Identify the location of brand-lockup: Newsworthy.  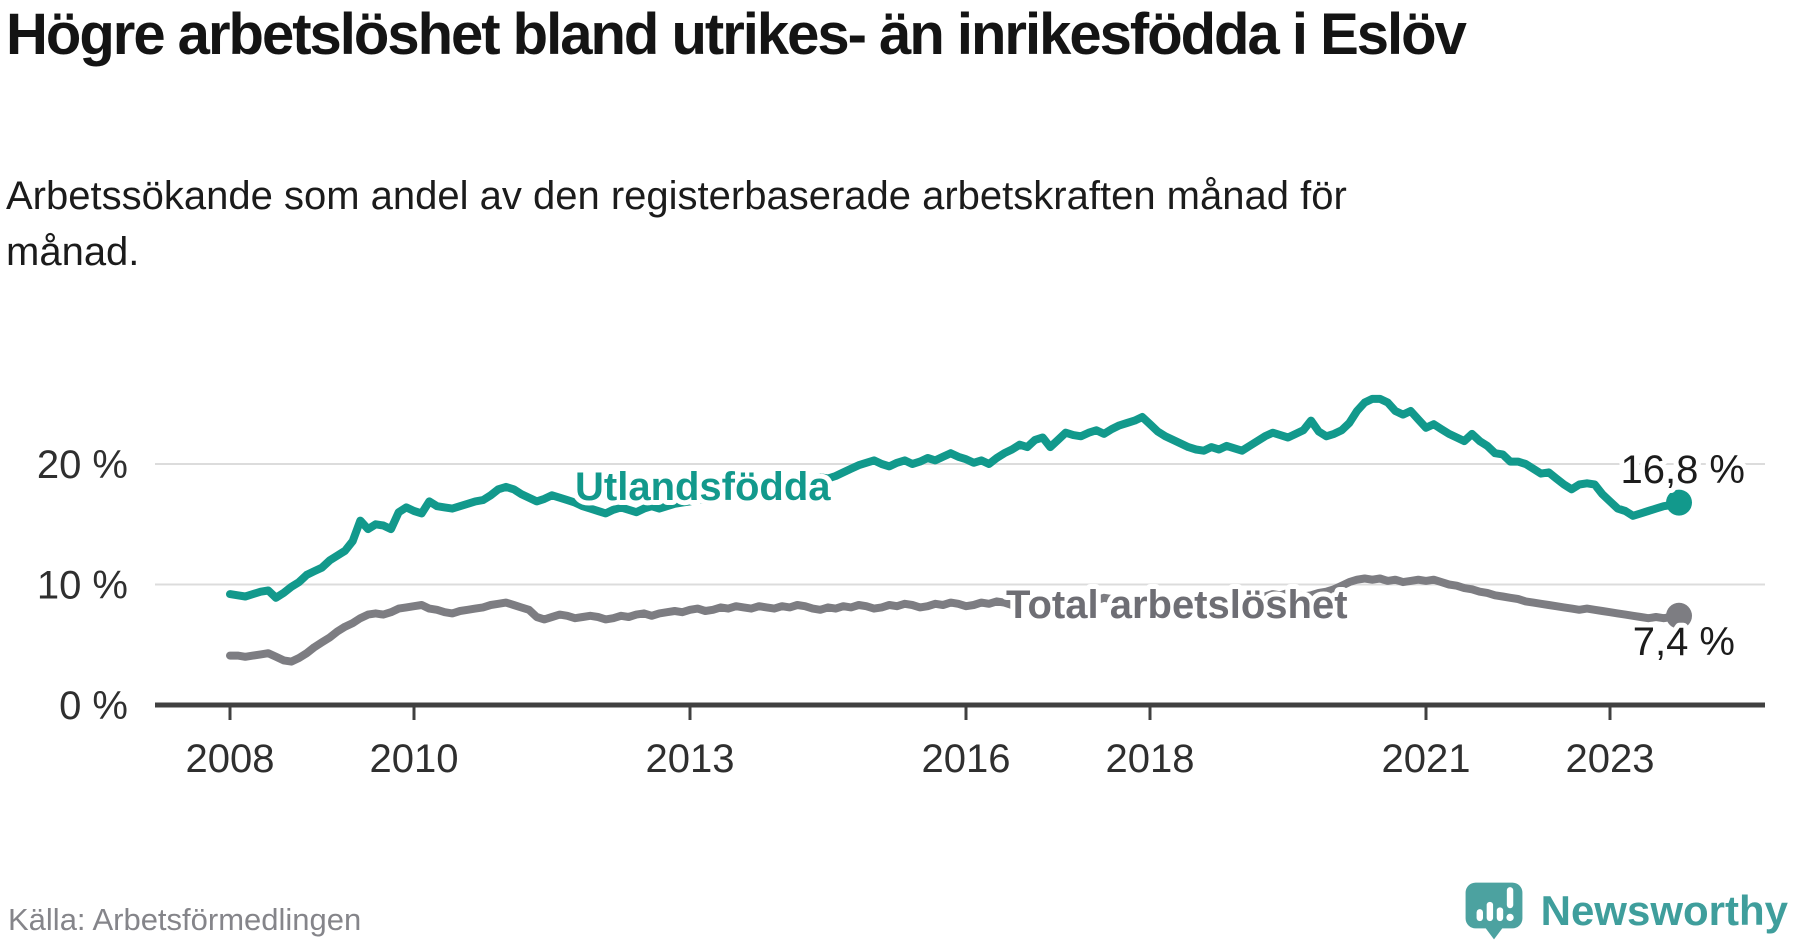
(1624, 911).